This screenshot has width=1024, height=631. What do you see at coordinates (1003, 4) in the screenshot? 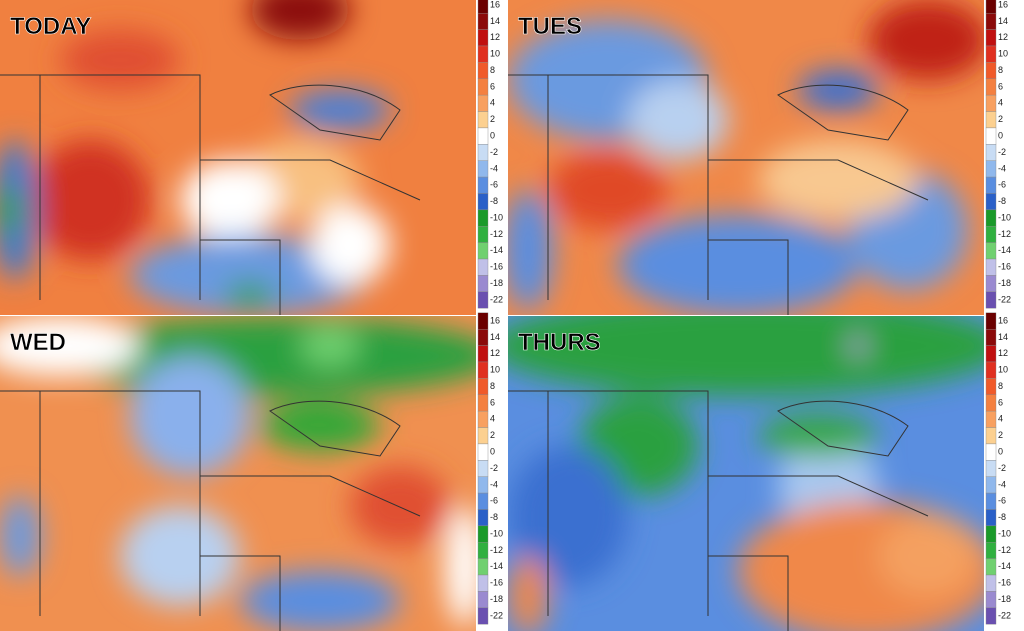
I see `colorbar-label: 16` at bounding box center [1003, 4].